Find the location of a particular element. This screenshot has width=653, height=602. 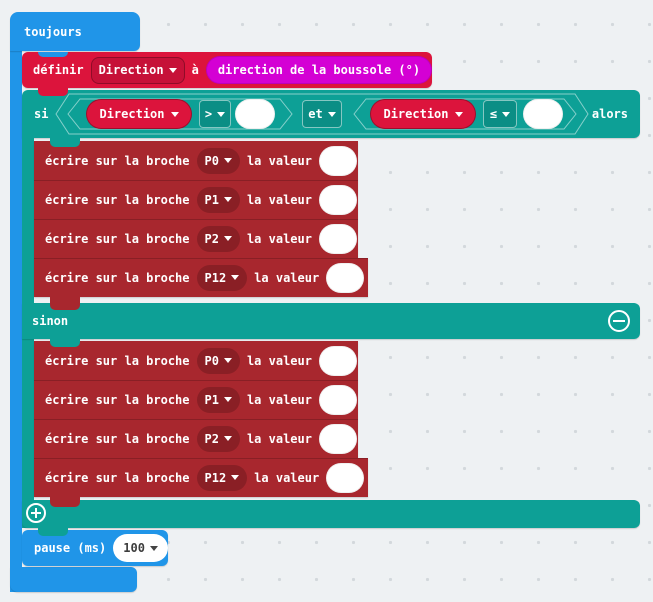

compass-heading-label: direction de la boussole (°) is located at coordinates (319, 70).